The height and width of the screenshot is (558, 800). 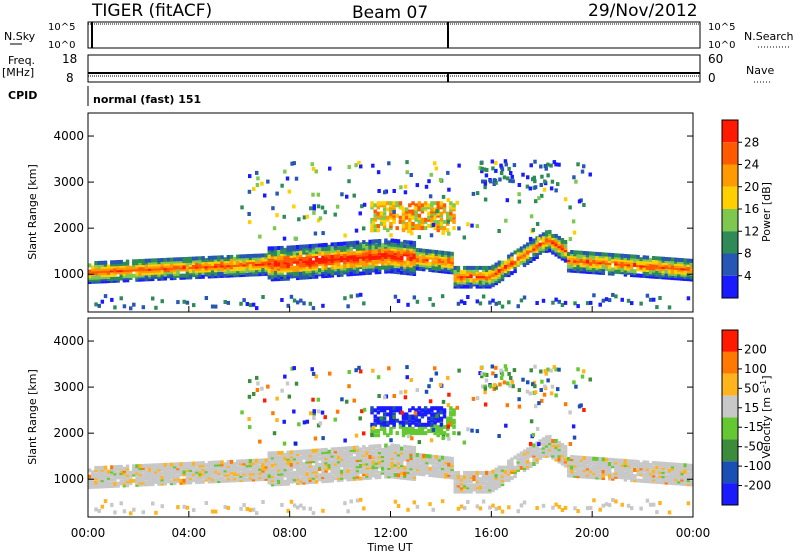 I want to click on velocity-colorbar-swatch, so click(x=730, y=428).